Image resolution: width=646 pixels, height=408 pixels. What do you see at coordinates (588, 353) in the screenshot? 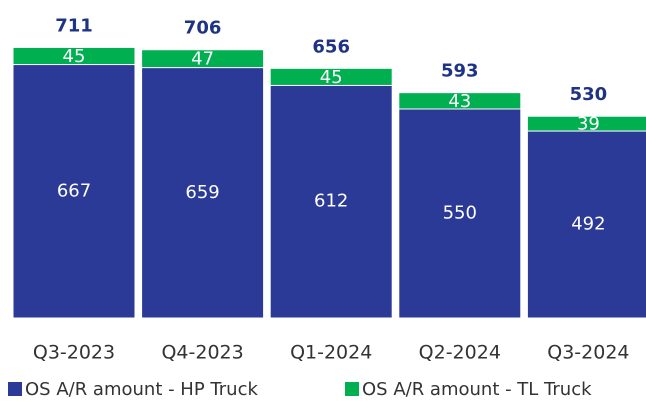
I see `x-tick-label: Q3-2024` at bounding box center [588, 353].